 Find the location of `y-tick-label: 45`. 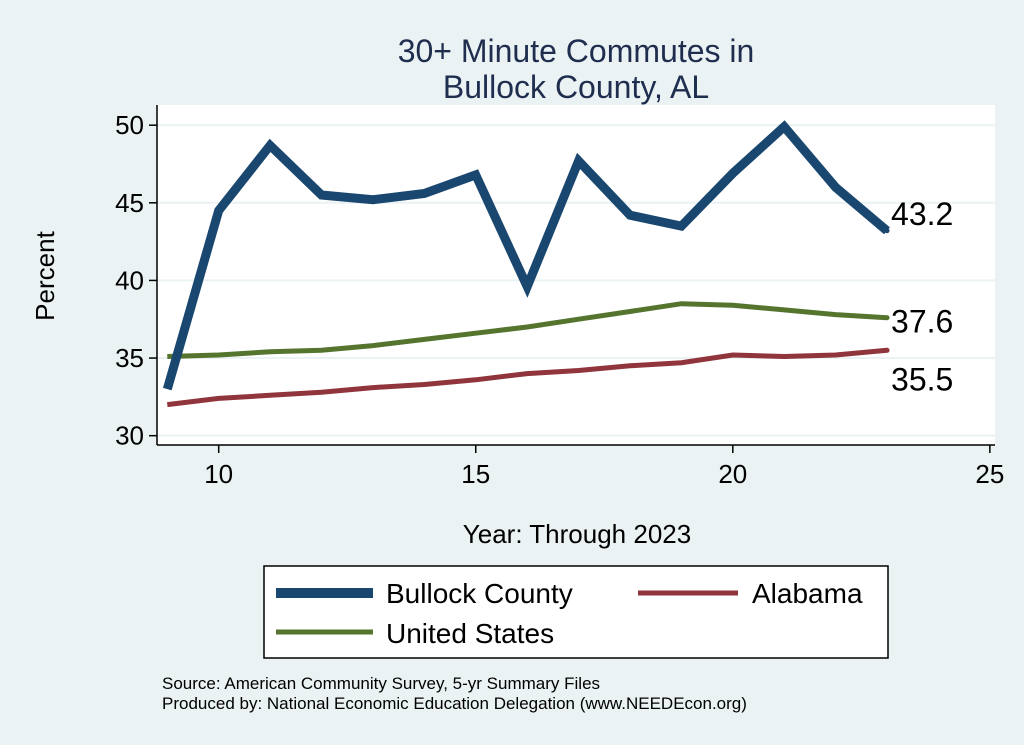

y-tick-label: 45 is located at coordinates (129, 203).